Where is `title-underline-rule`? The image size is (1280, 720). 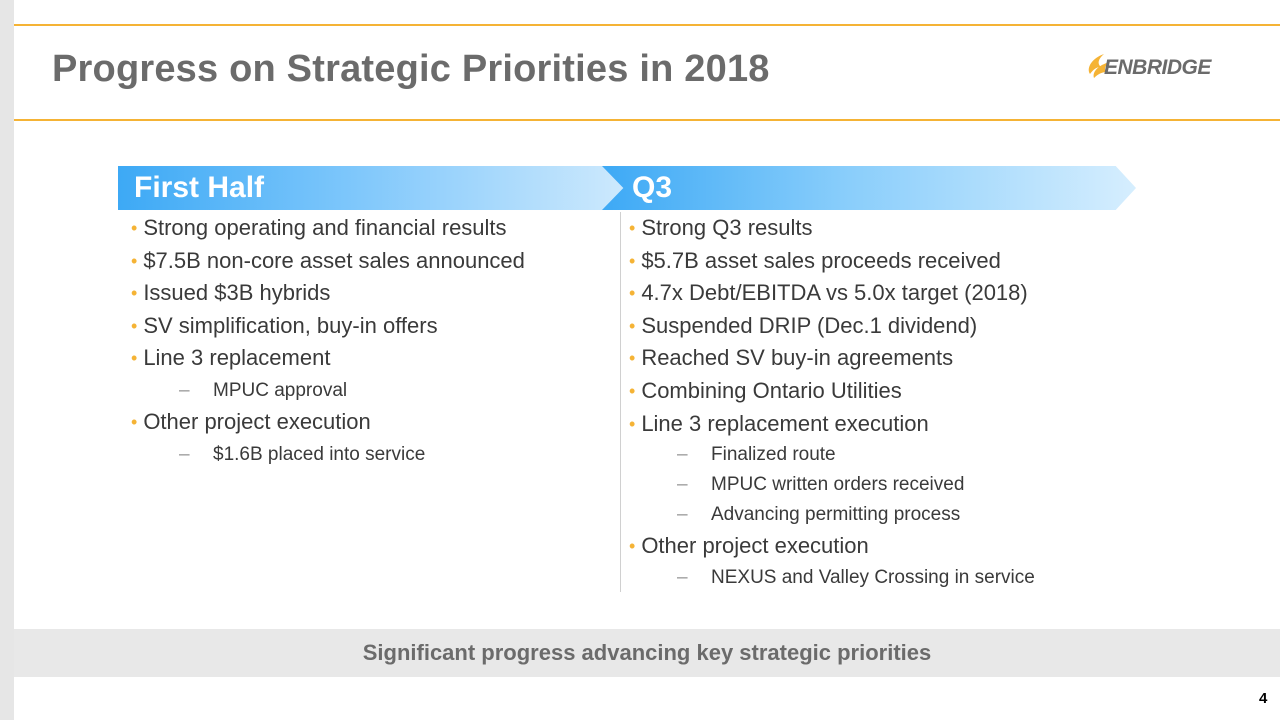 title-underline-rule is located at coordinates (647, 120).